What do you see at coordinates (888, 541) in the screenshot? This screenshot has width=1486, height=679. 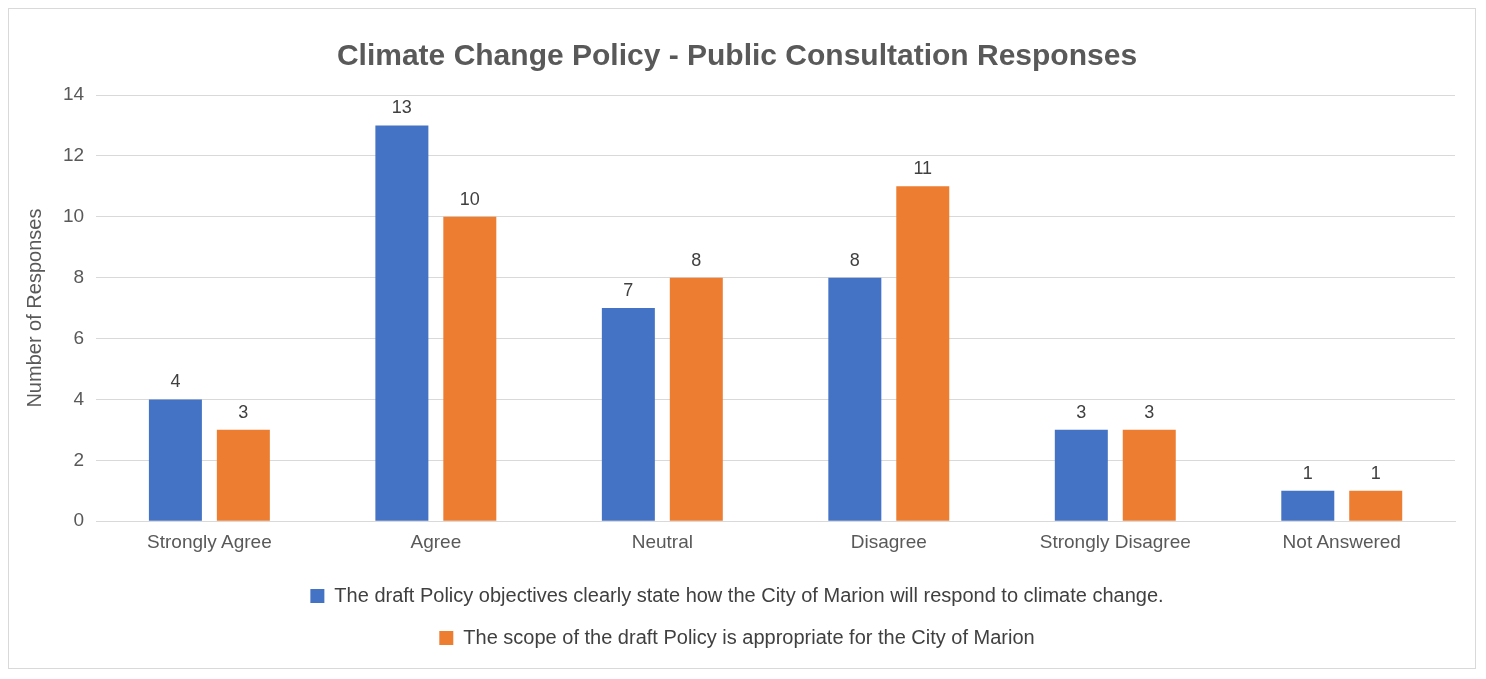 I see `x-tick-label: Disagree` at bounding box center [888, 541].